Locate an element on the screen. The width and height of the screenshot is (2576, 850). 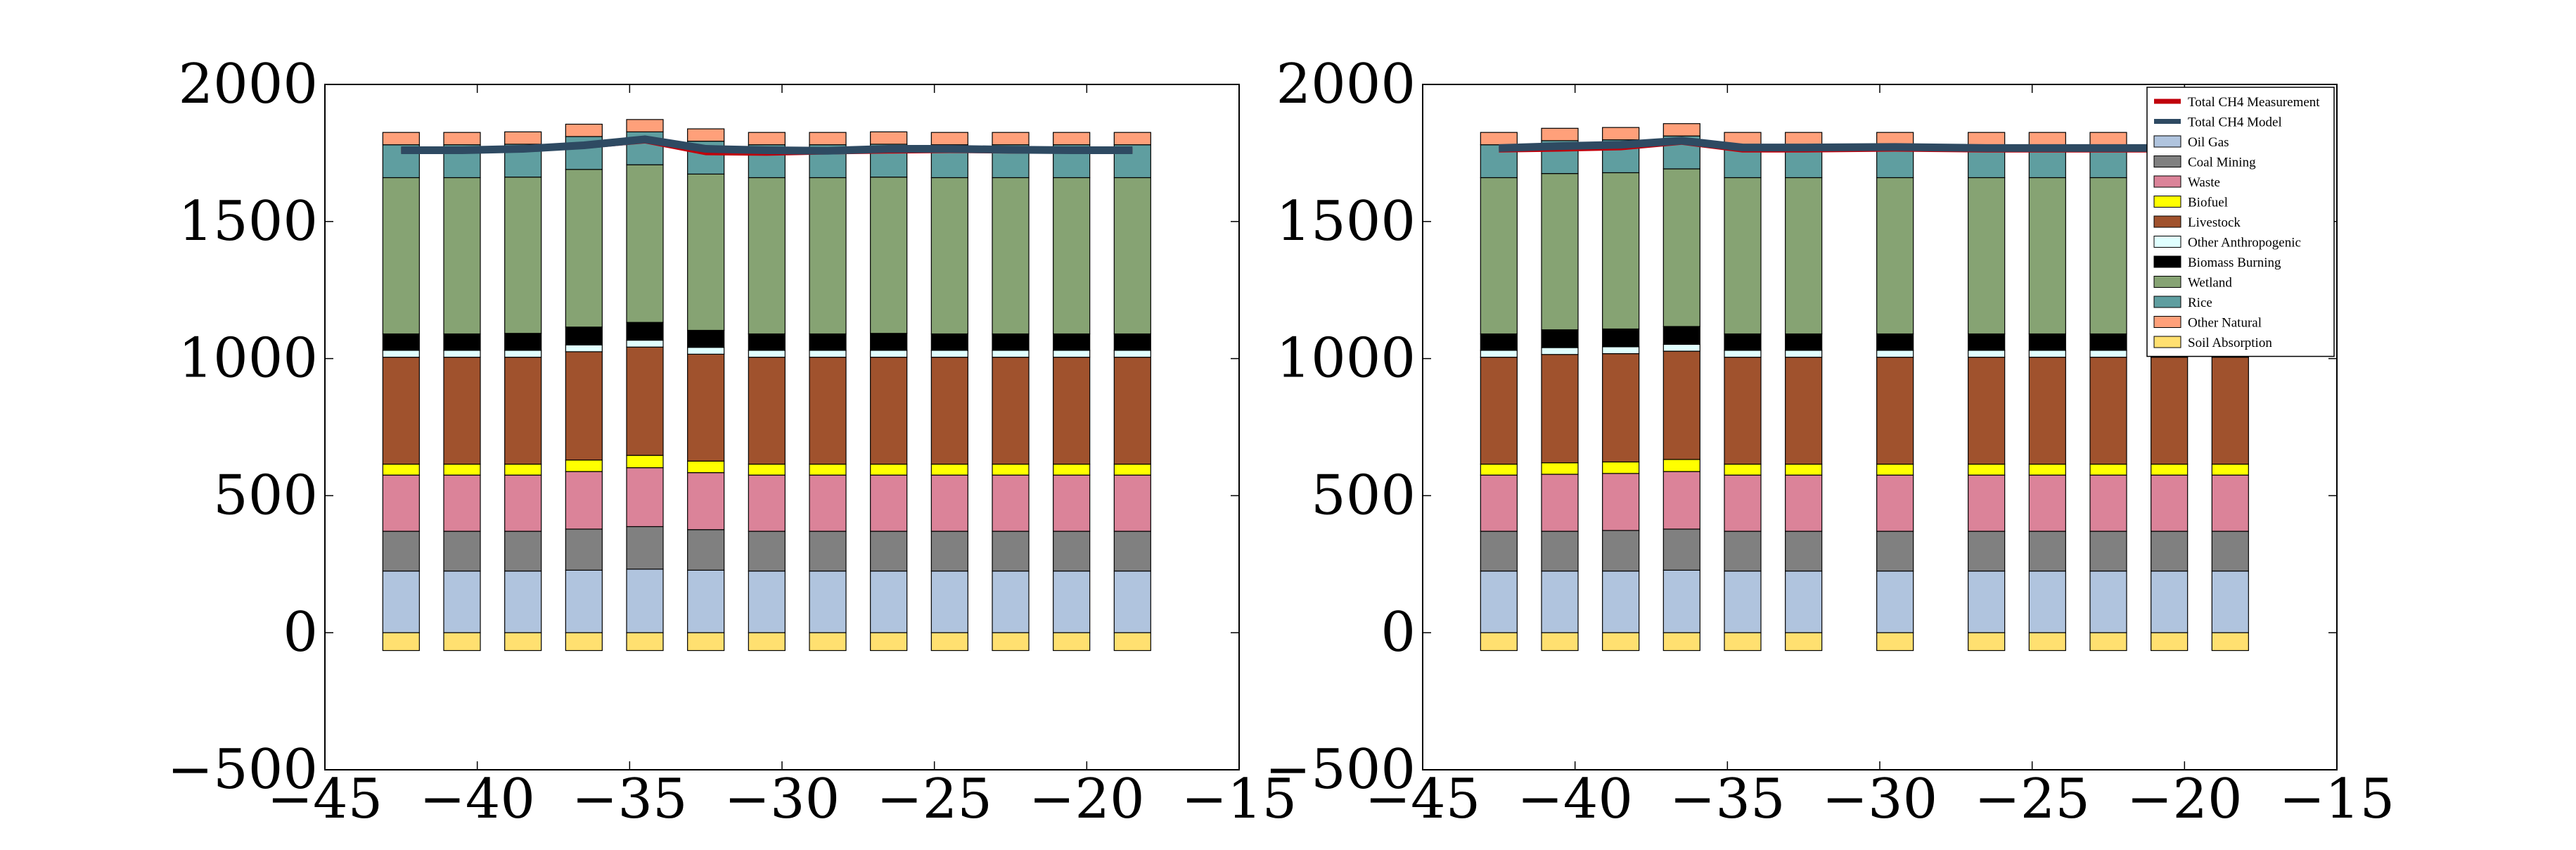
right-xtick-label: −35 is located at coordinates (1728, 799).